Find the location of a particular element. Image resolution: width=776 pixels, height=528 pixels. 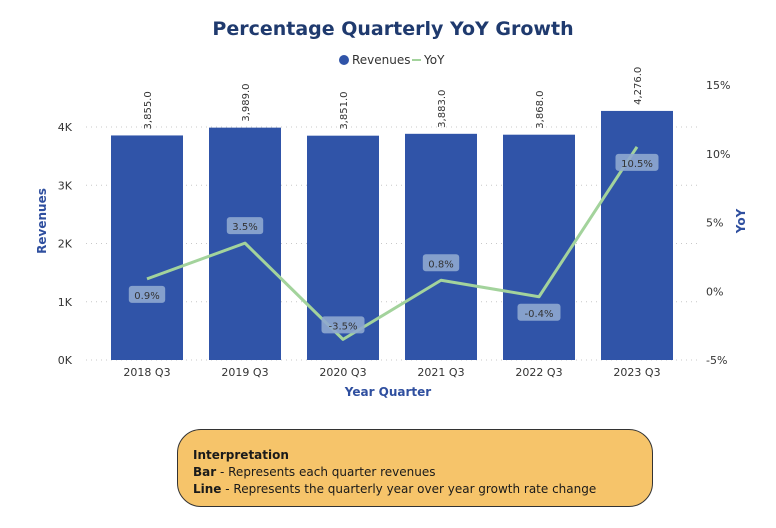

yoy-label: 10.5% is located at coordinates (637, 162).